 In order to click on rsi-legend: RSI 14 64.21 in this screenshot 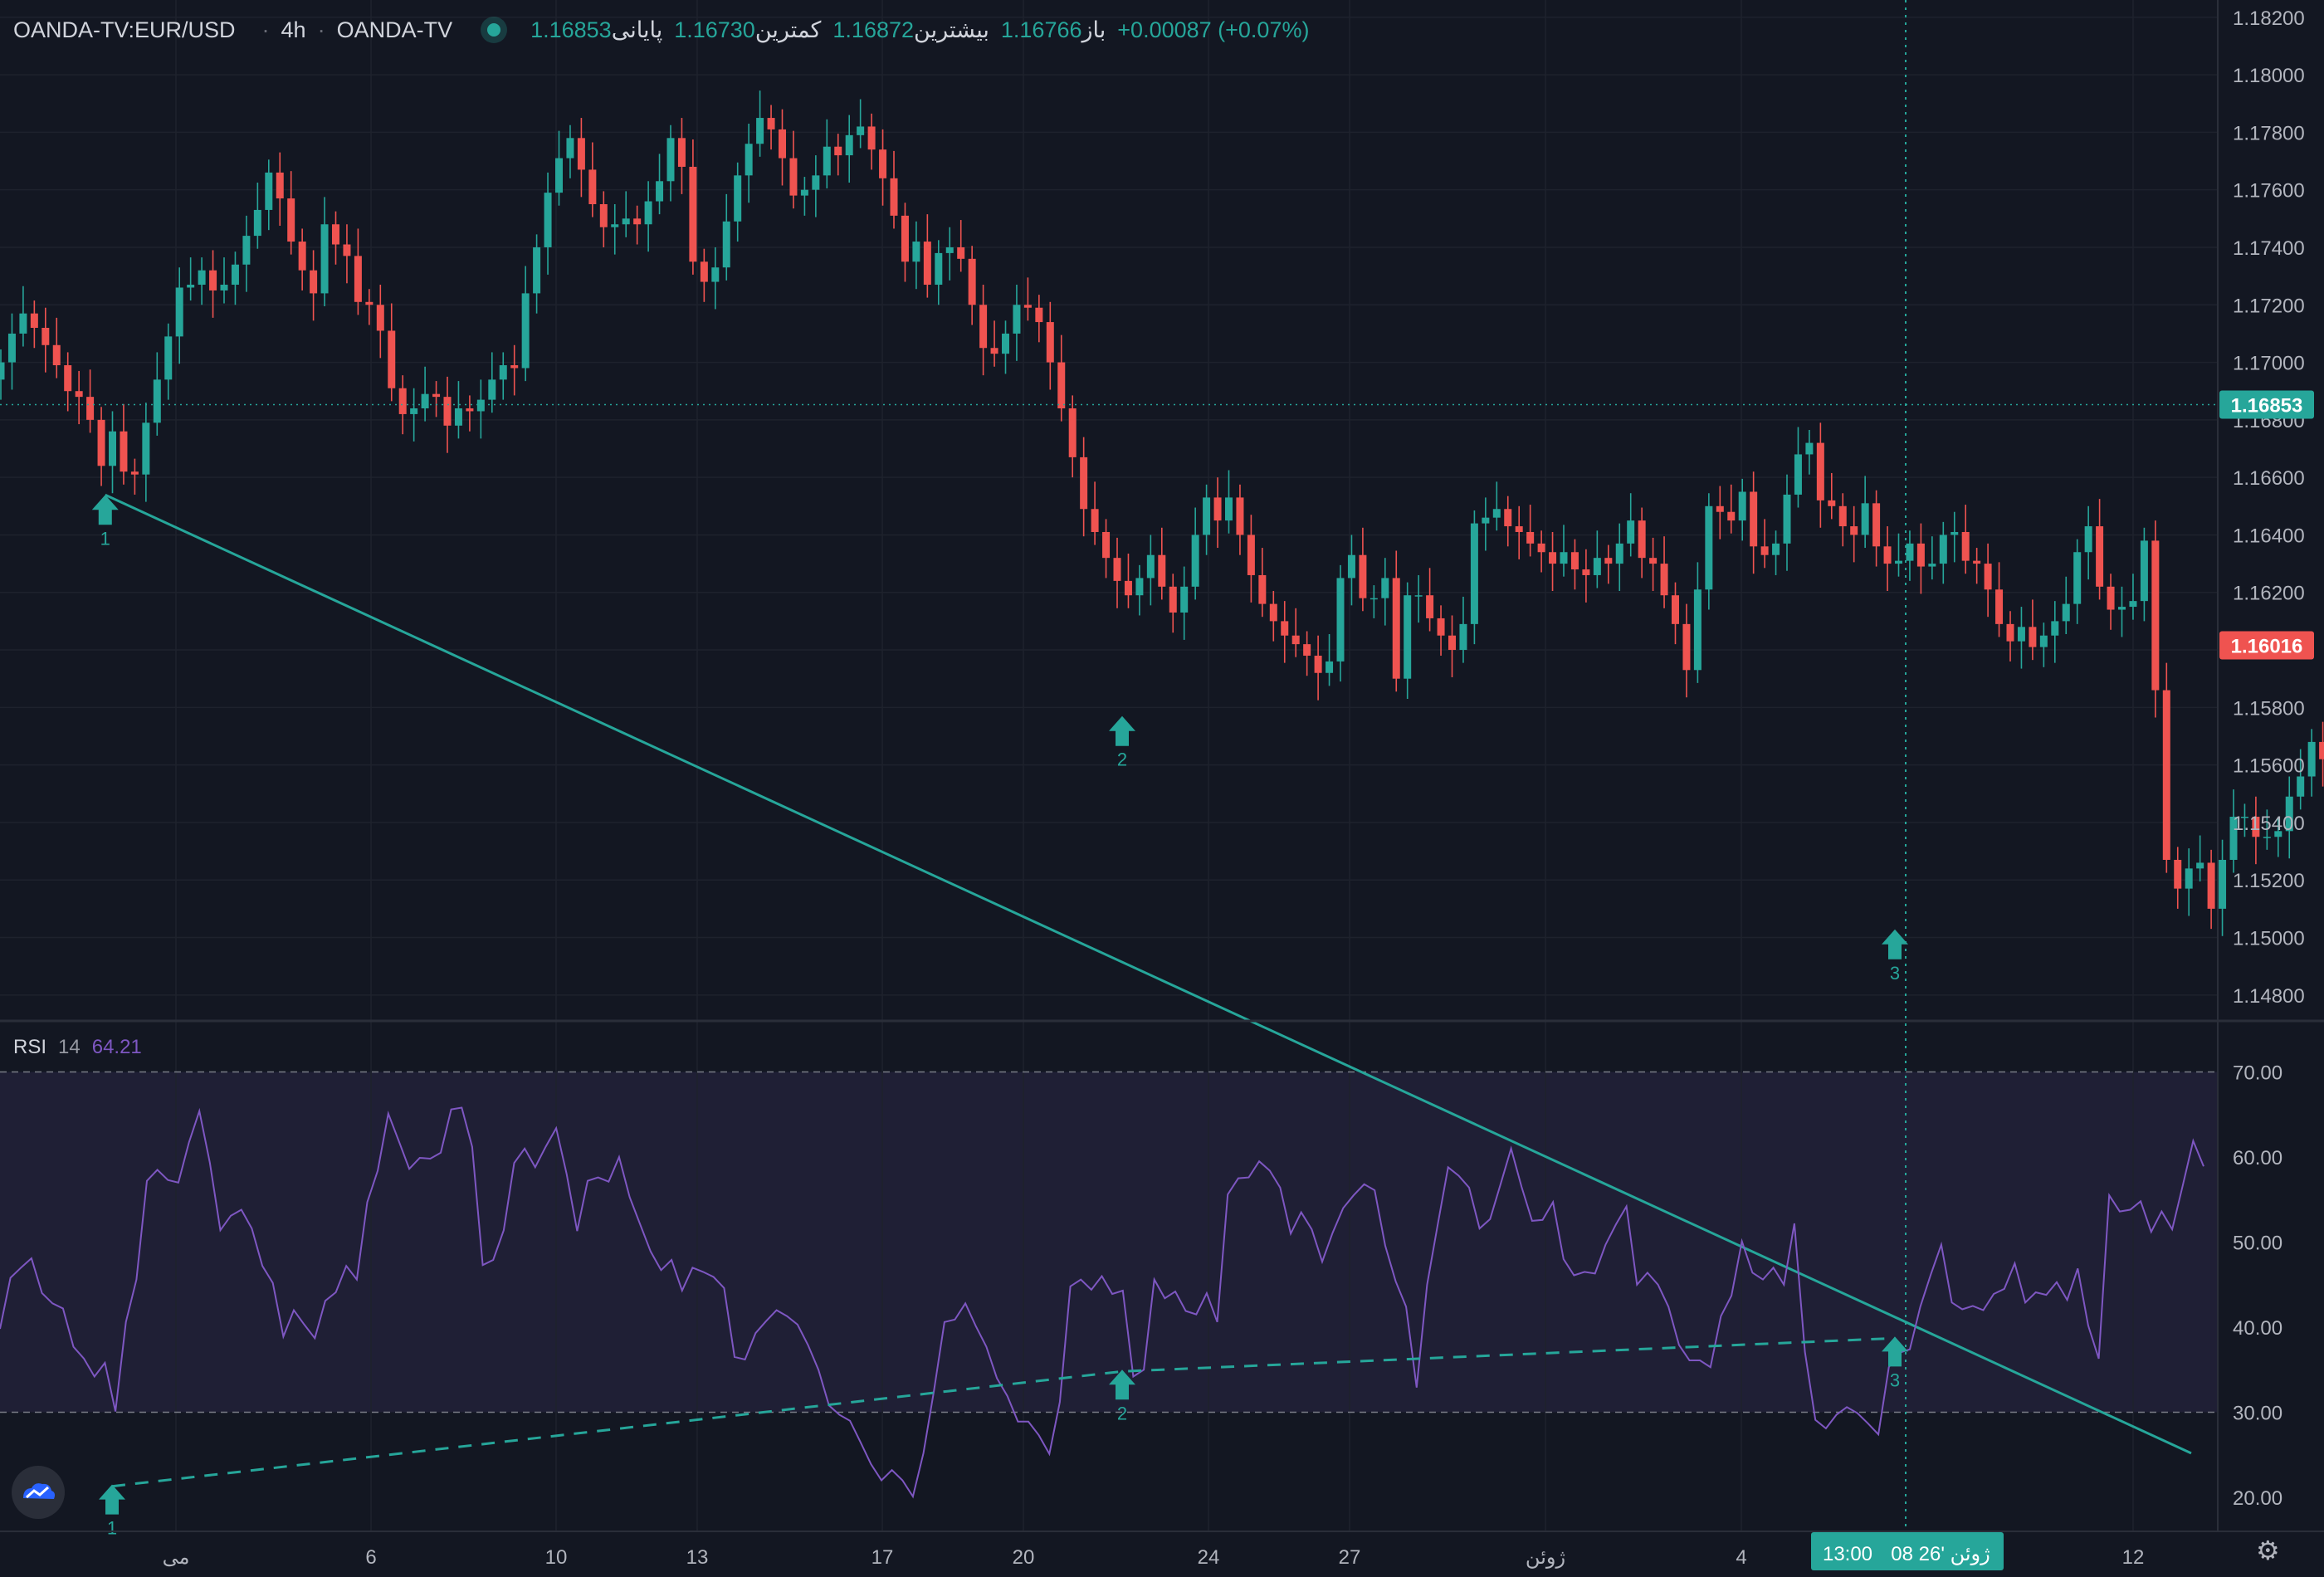, I will do `click(78, 1047)`.